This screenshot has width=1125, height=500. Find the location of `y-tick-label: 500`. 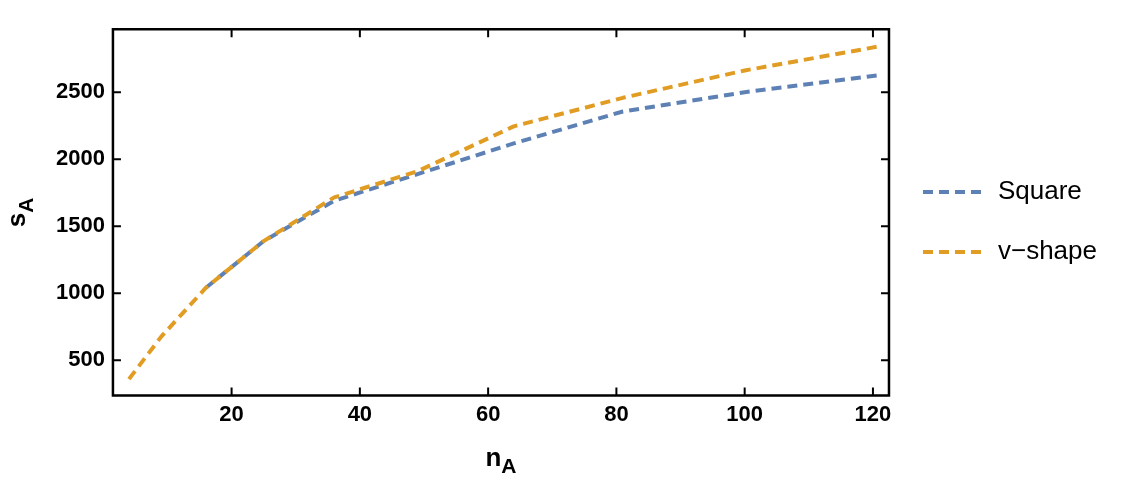

y-tick-label: 500 is located at coordinates (86, 359).